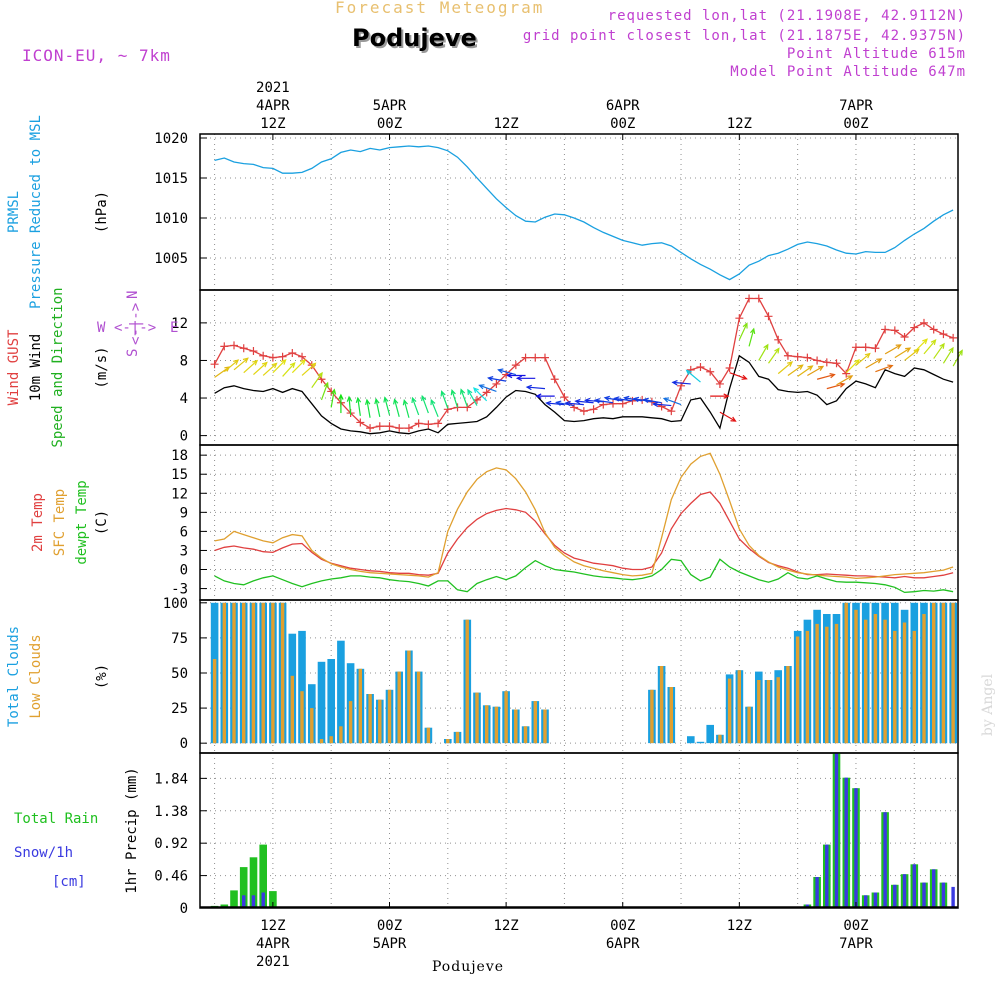 This screenshot has height=1000, width=1000. What do you see at coordinates (132, 830) in the screenshot?
I see `y-axis-label: 1hr Precip (mm)` at bounding box center [132, 830].